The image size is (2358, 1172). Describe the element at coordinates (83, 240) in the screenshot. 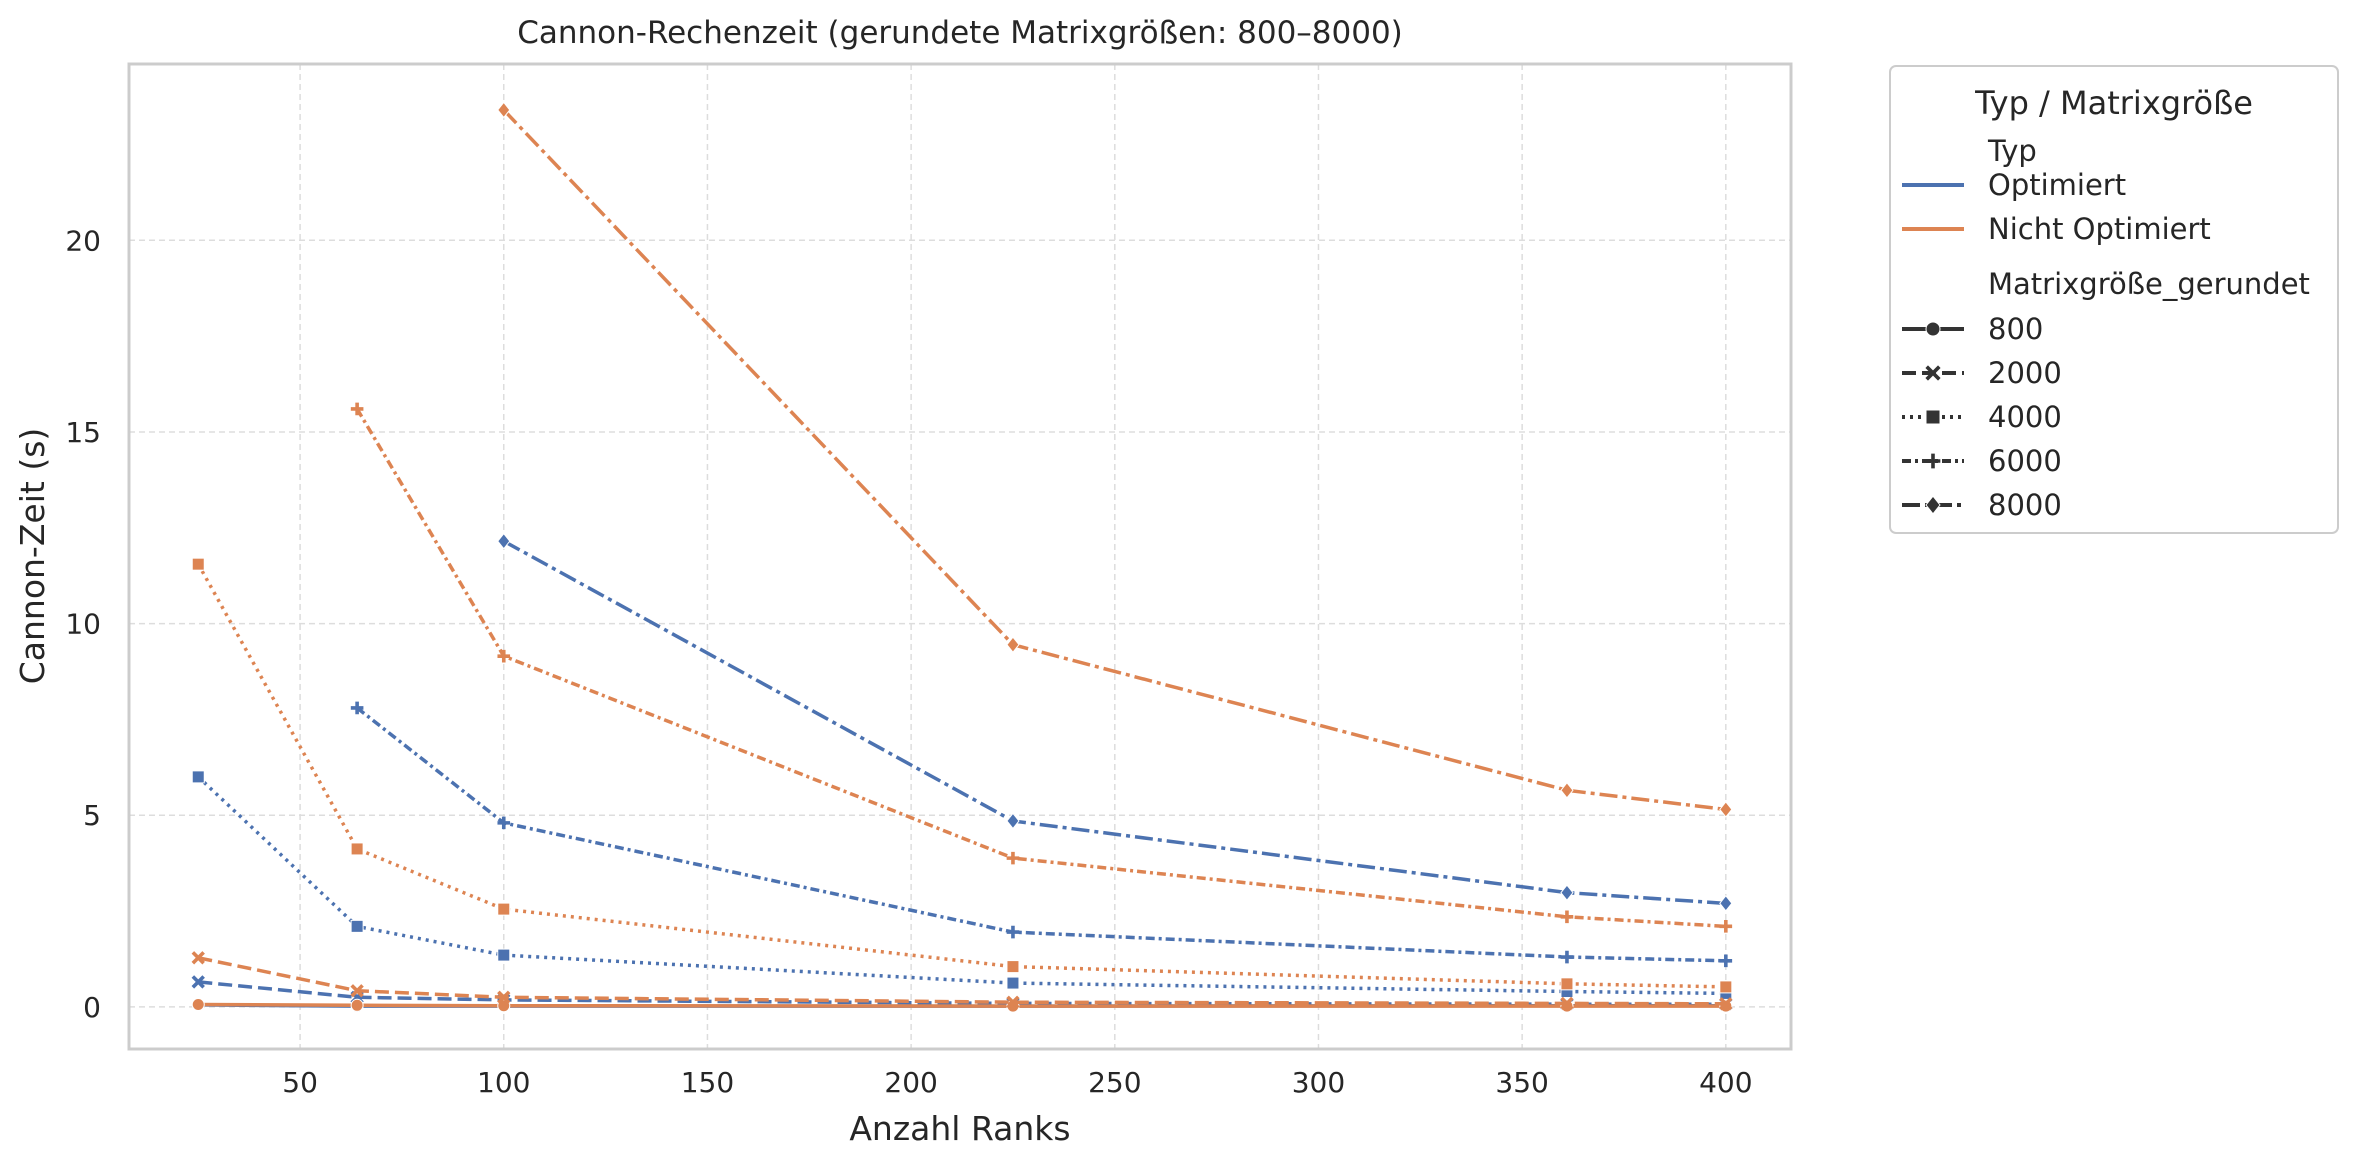

I see `y-tick-label: 20` at that location.